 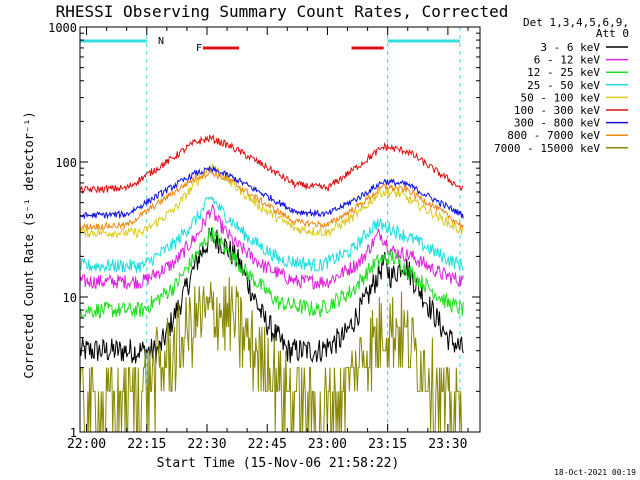 What do you see at coordinates (563, 85) in the screenshot?
I see `legend-entry-label: 25 - 50 keV` at bounding box center [563, 85].